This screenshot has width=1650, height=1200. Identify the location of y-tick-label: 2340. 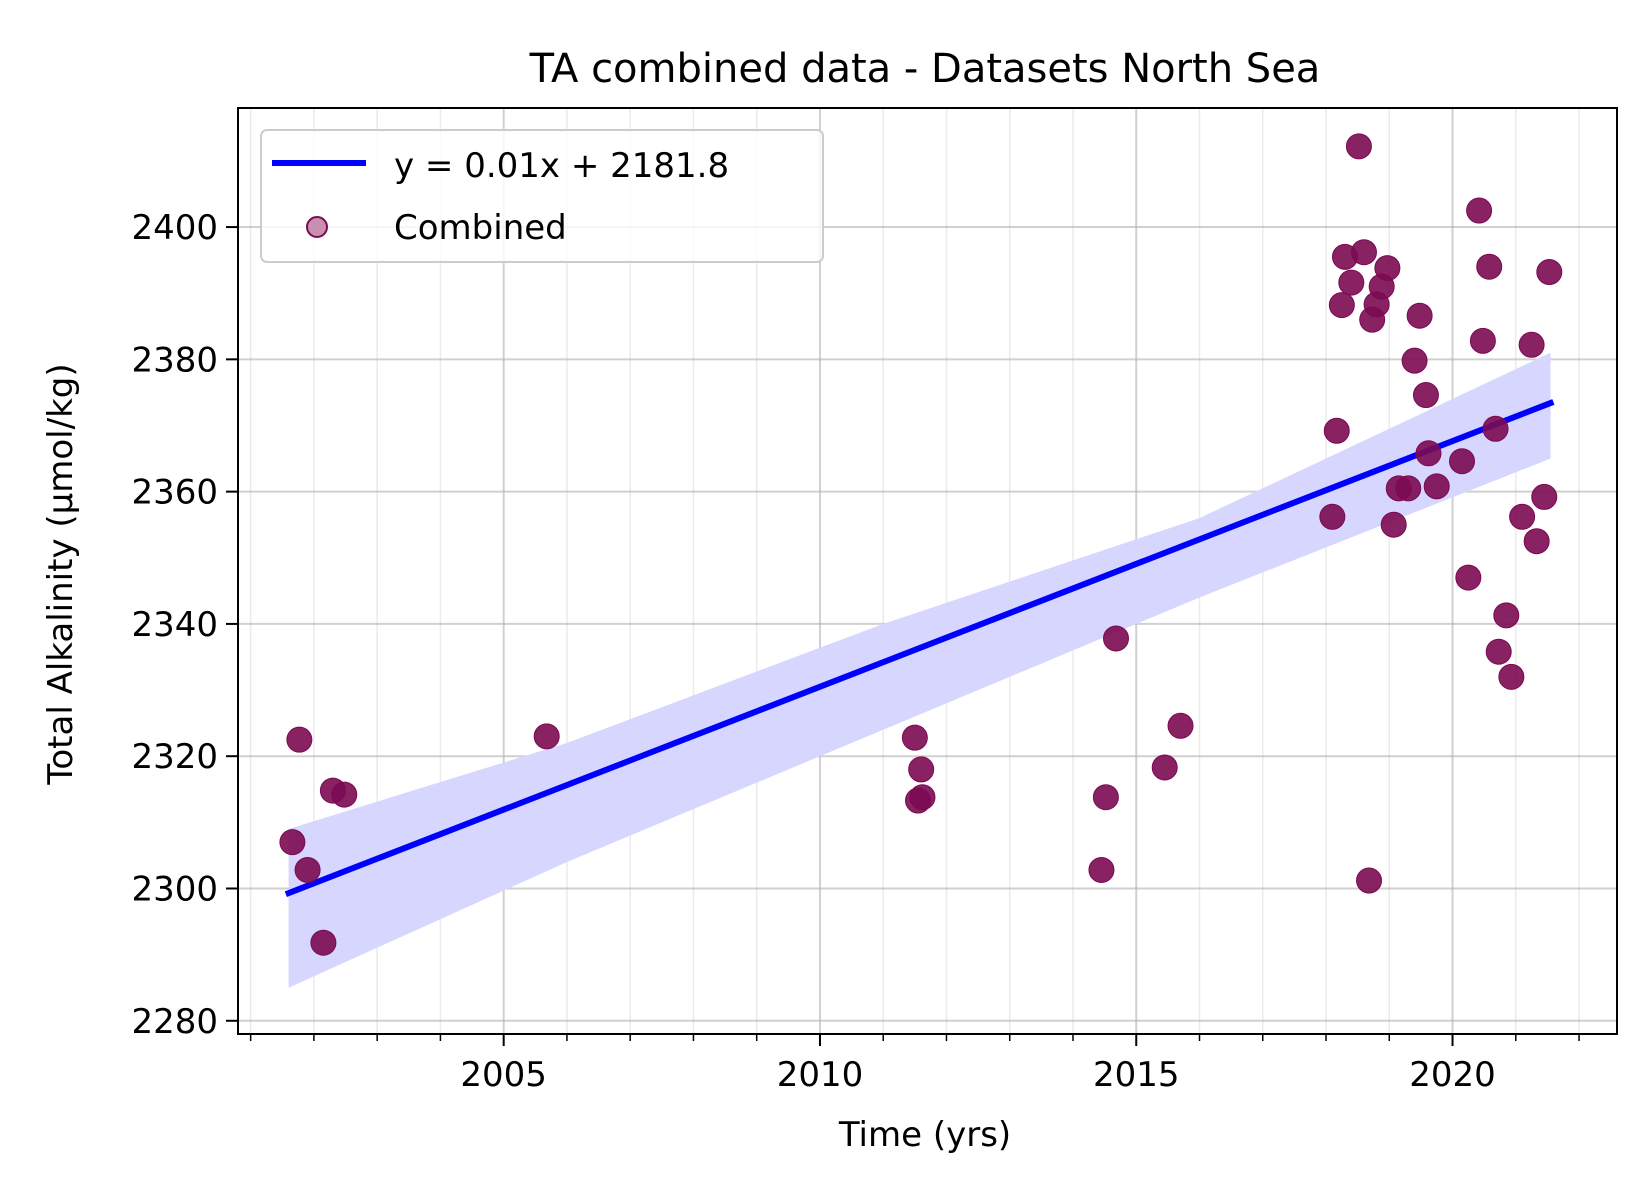
(174, 625).